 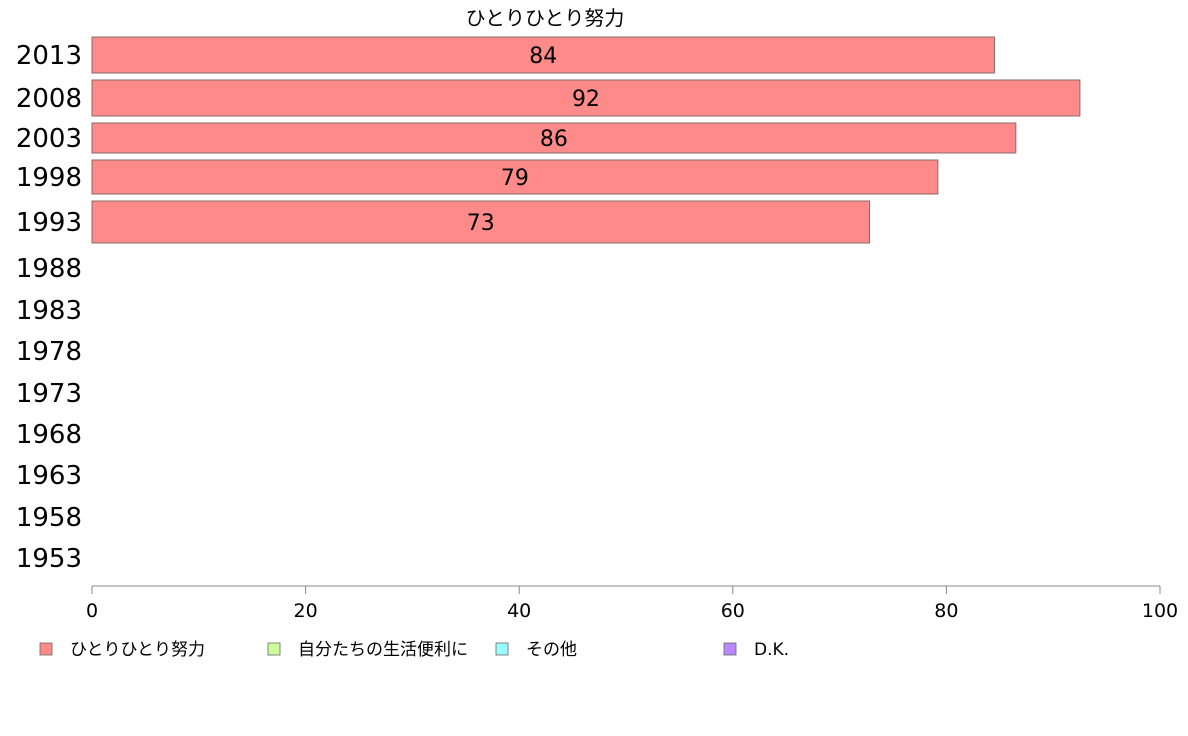 I want to click on x-tick-label: 100, so click(x=1160, y=611).